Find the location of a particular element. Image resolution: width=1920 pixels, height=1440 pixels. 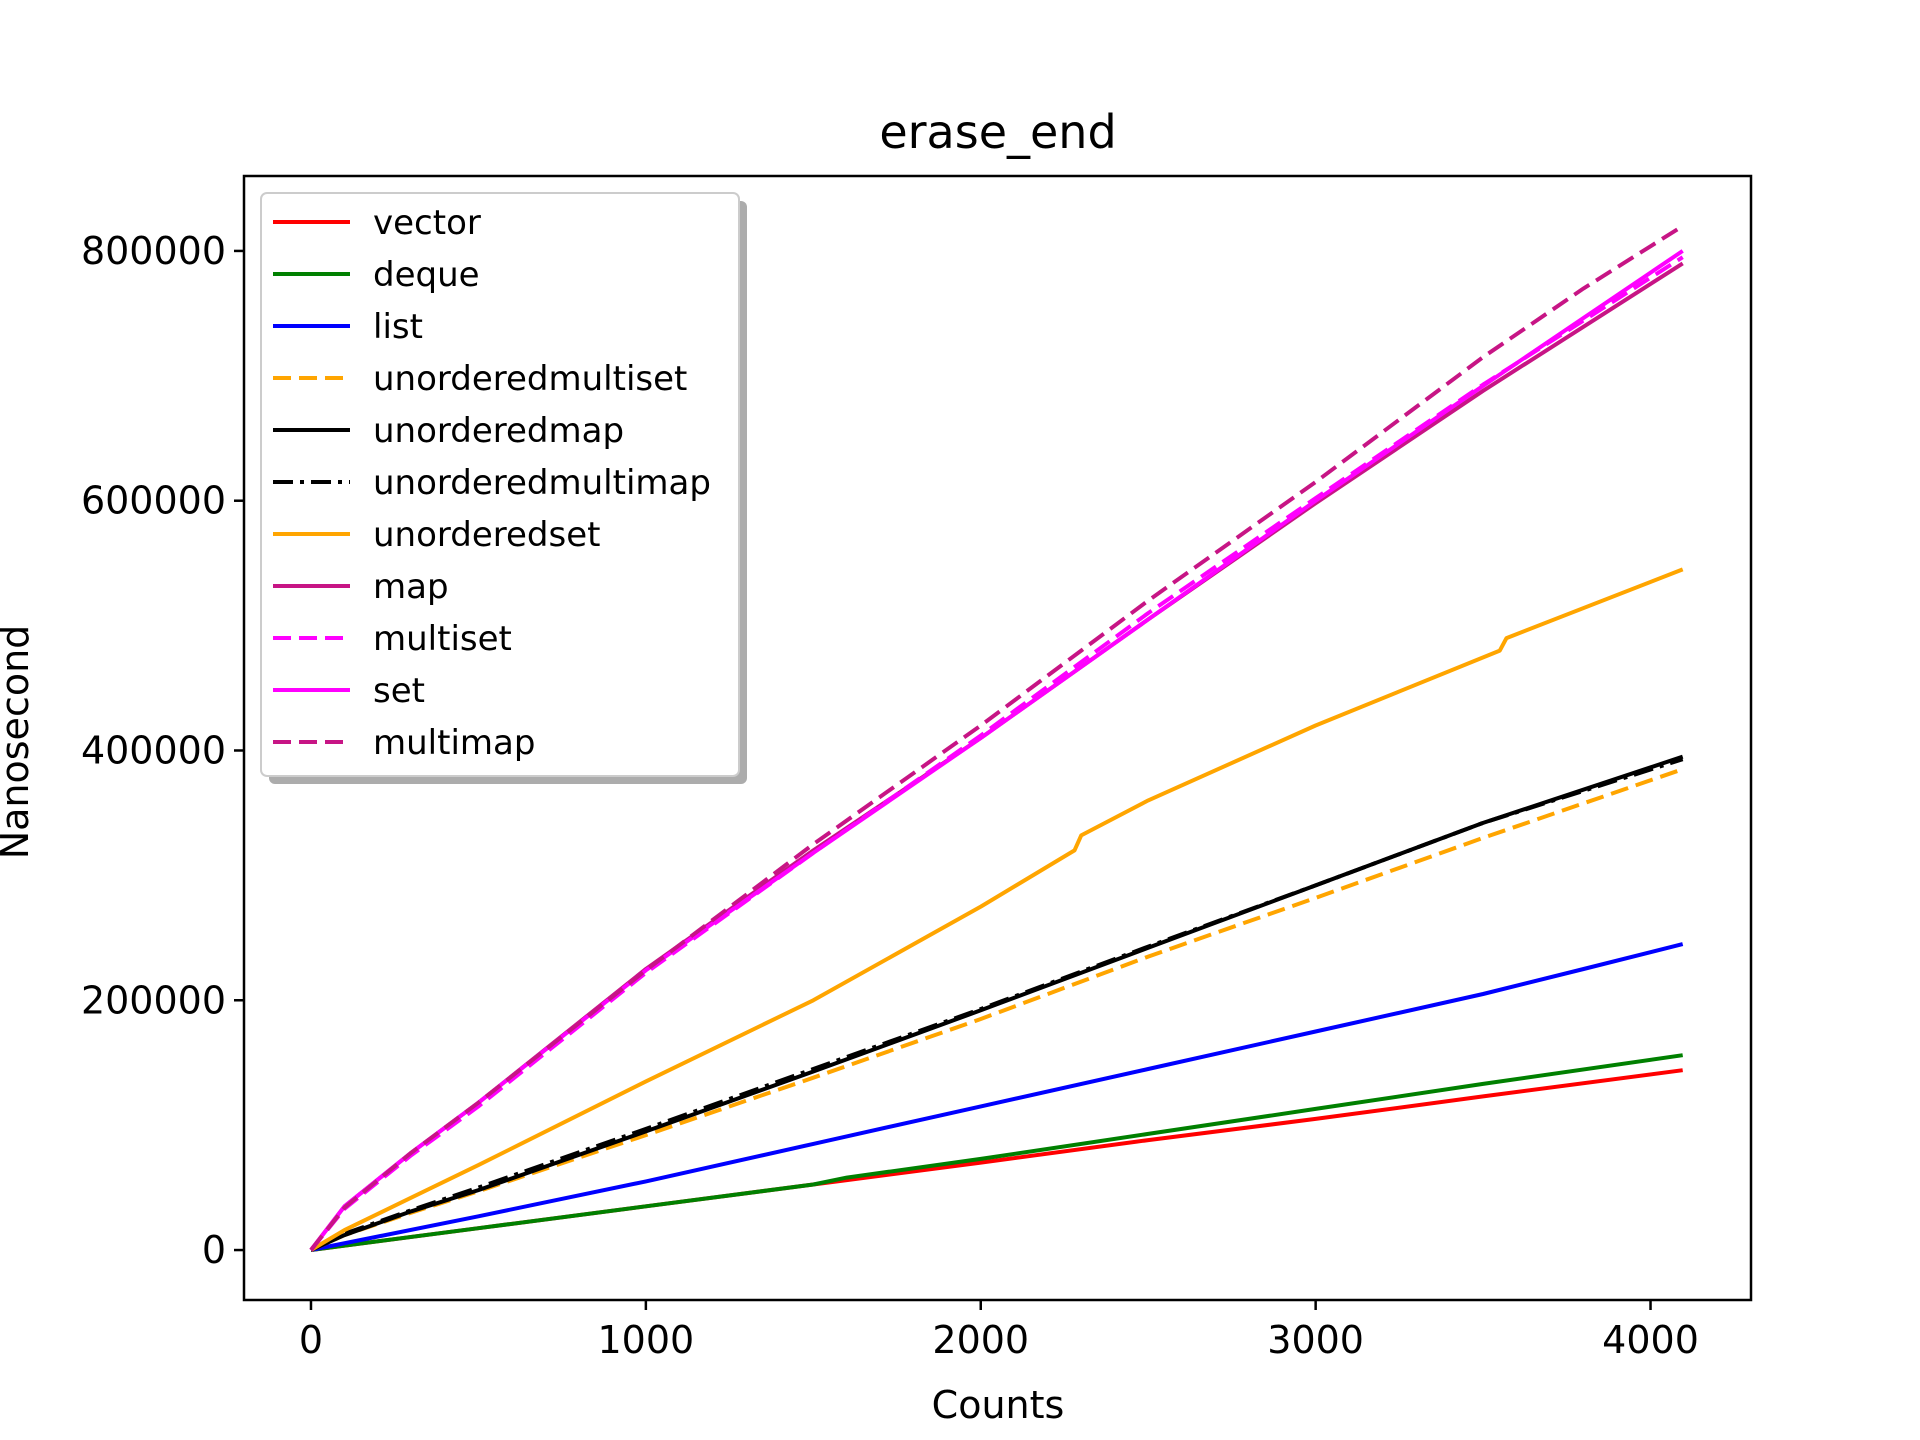

x-tick-label: 3000 is located at coordinates (1315, 1340).